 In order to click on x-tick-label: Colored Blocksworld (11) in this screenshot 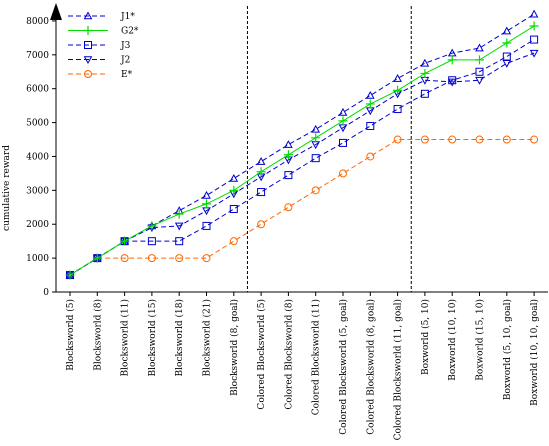, I will do `click(316, 357)`.